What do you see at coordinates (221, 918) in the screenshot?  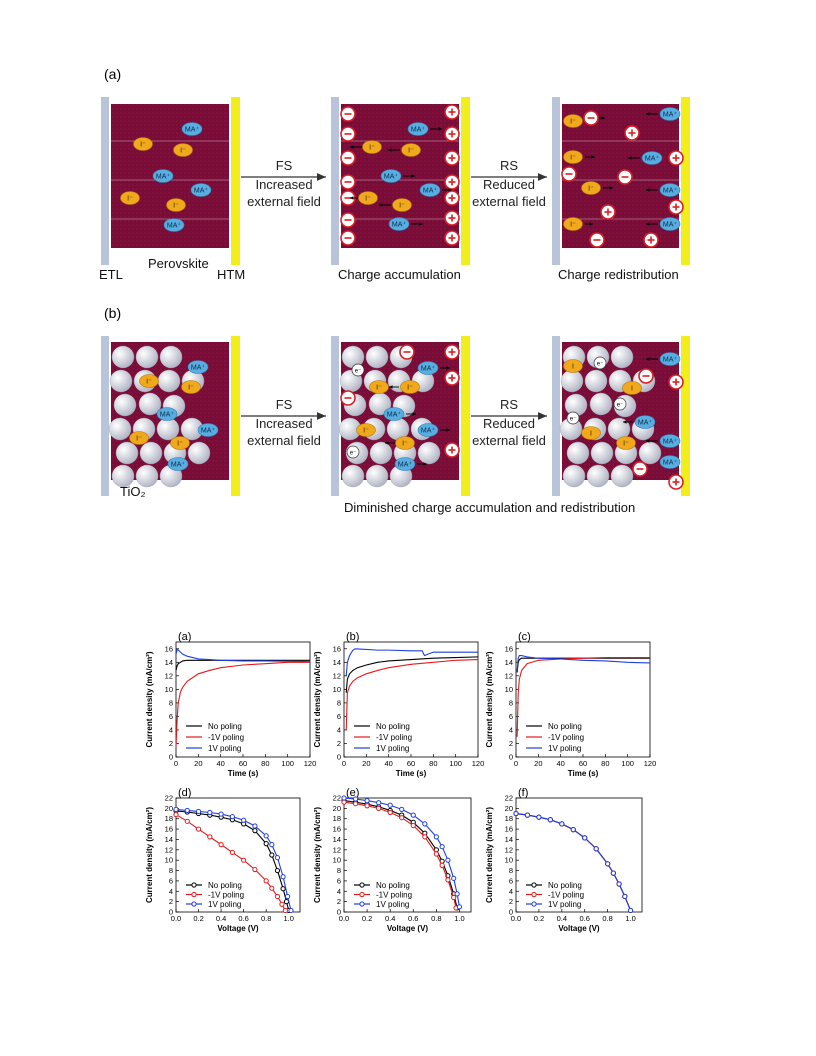 I see `x-tick-label: 0.4` at bounding box center [221, 918].